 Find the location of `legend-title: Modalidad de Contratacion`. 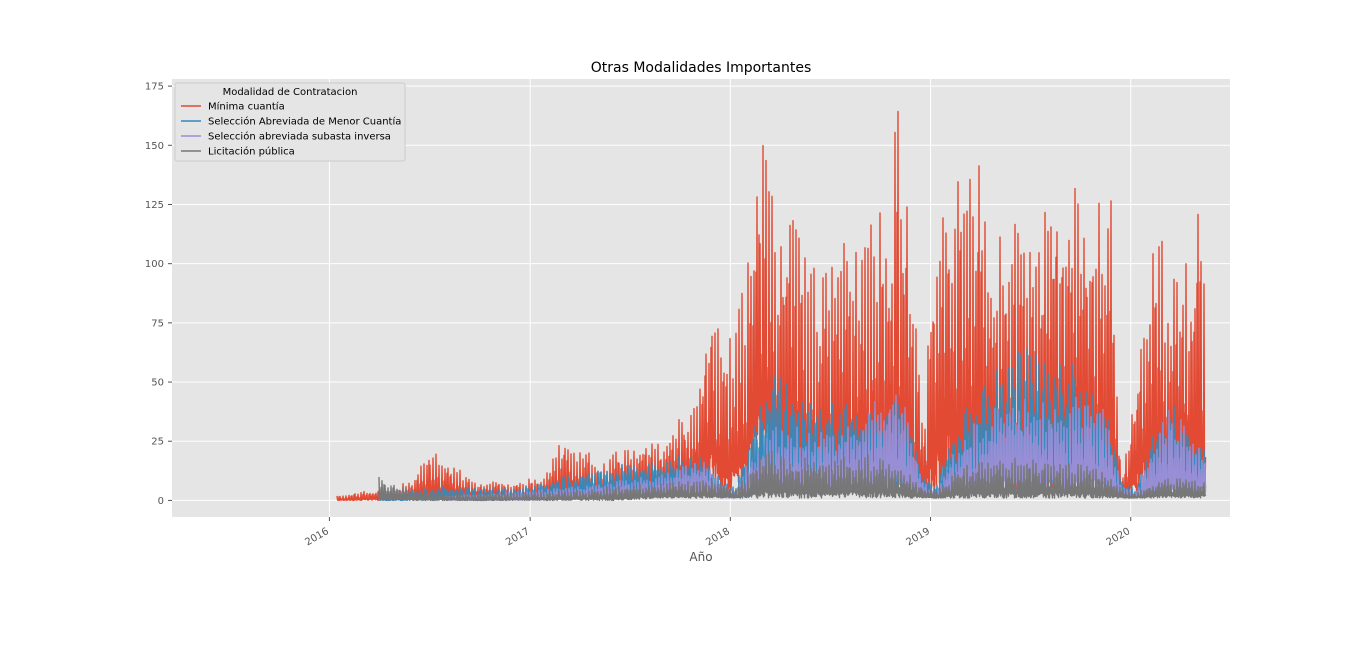

legend-title: Modalidad de Contratacion is located at coordinates (290, 92).